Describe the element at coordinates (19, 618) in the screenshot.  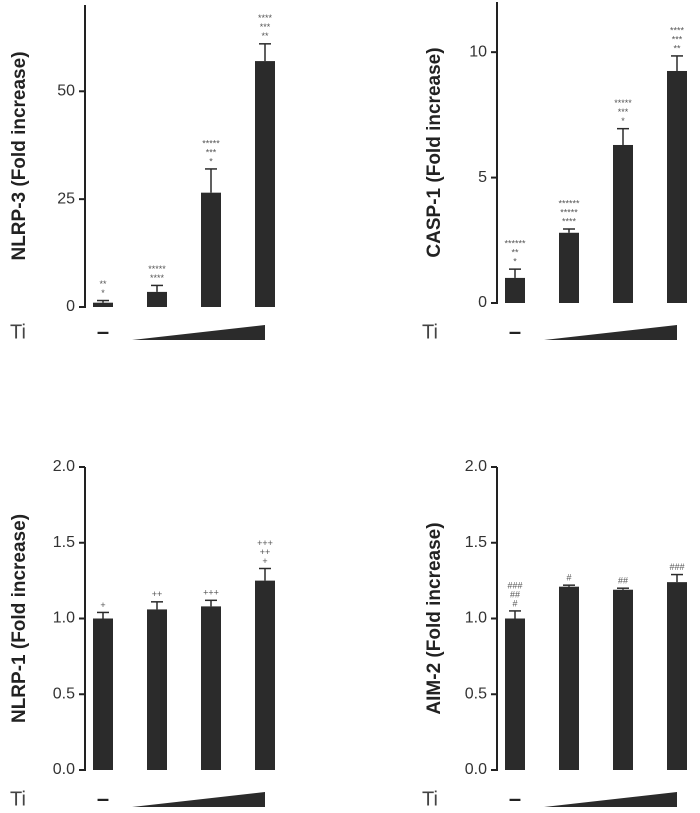
I see `y-axis-label: NLRP-1 (Fold increase)` at that location.